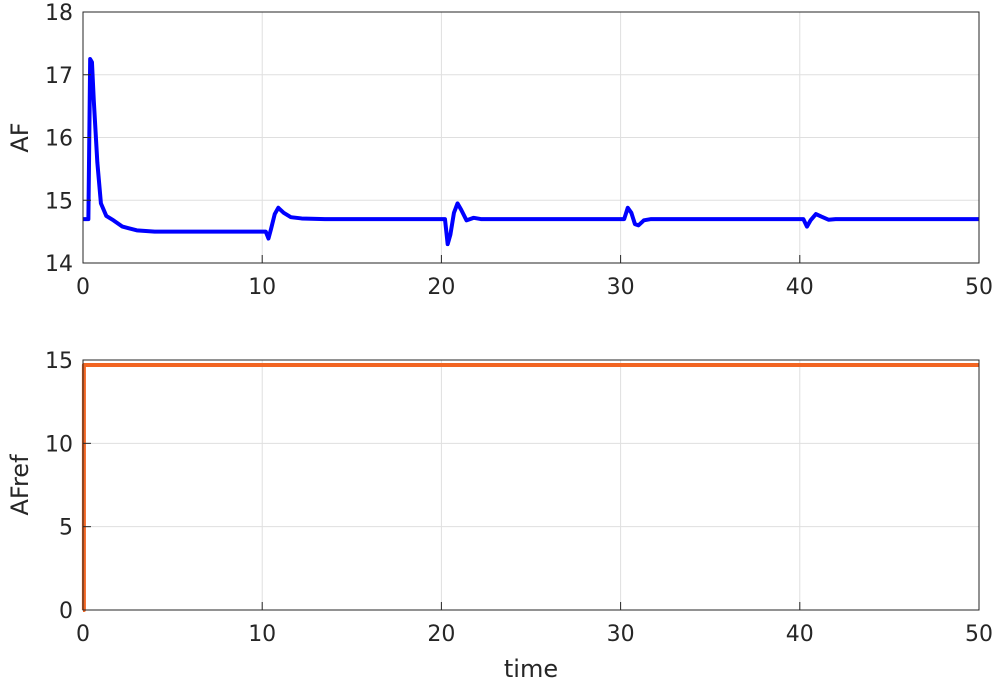  Describe the element at coordinates (59, 139) in the screenshot. I see `y-tick-label: 16` at that location.